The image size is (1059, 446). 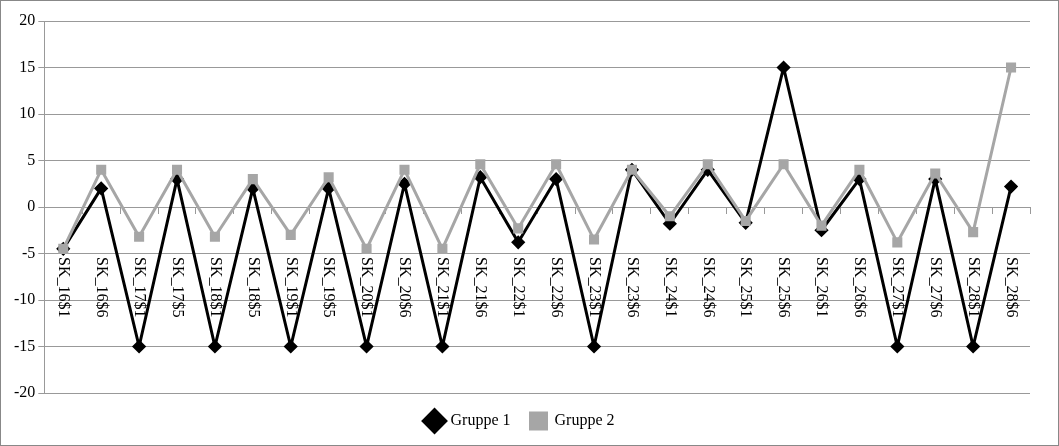 What do you see at coordinates (482, 287) in the screenshot?
I see `x-tick-label: SK_21$6` at bounding box center [482, 287].